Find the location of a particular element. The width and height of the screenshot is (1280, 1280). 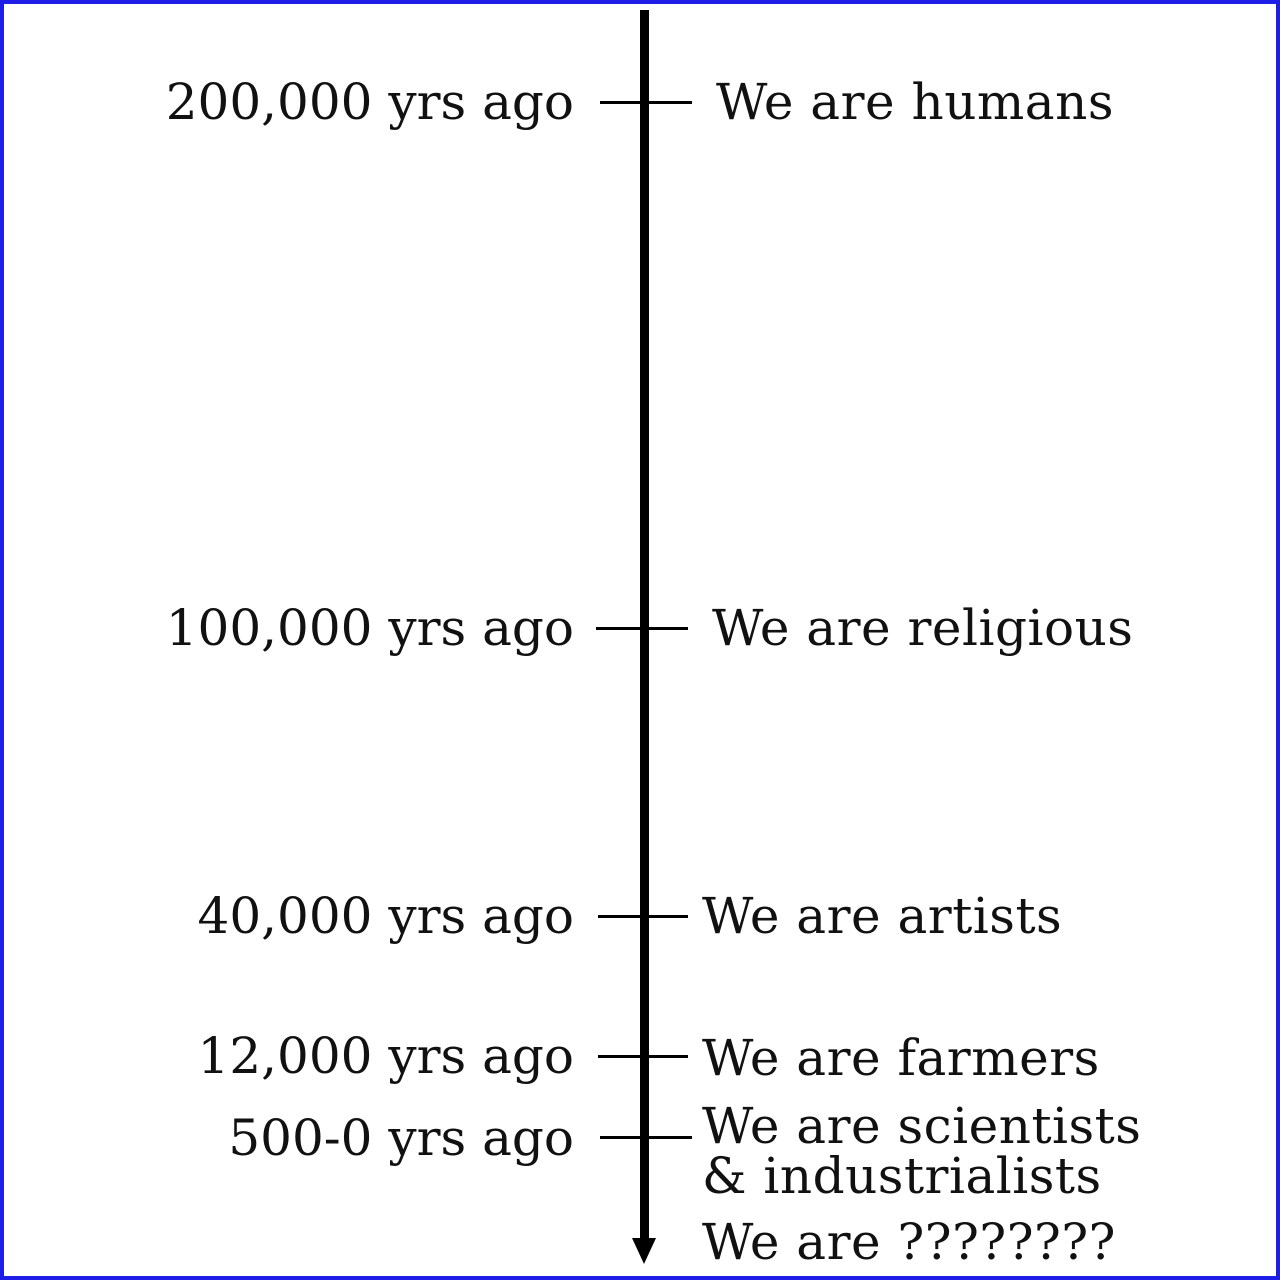

event-label-religious: We are religious is located at coordinates (923, 628).